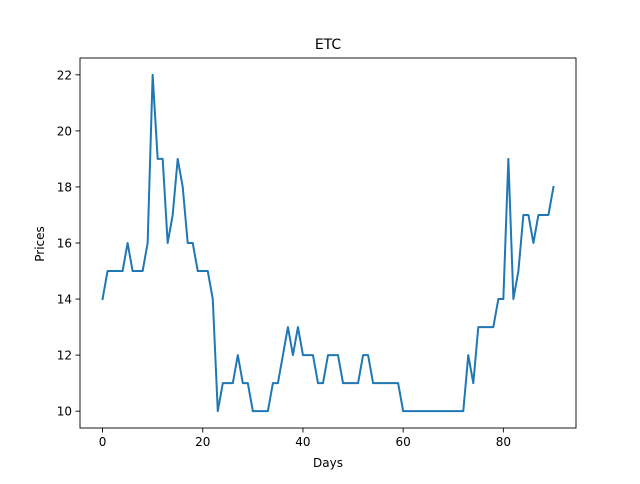  What do you see at coordinates (328, 463) in the screenshot?
I see `x-axis-label: Days` at bounding box center [328, 463].